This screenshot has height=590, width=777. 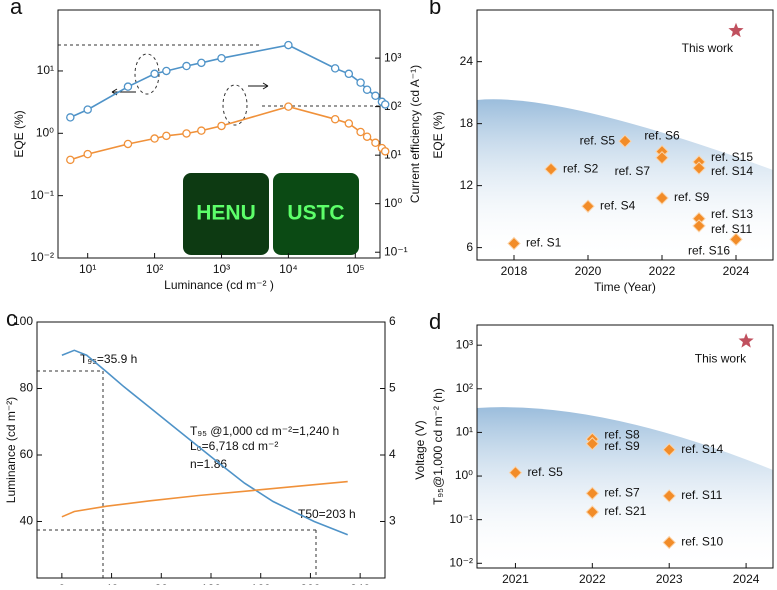 What do you see at coordinates (16, 9) in the screenshot?
I see `panel-label: a` at bounding box center [16, 9].